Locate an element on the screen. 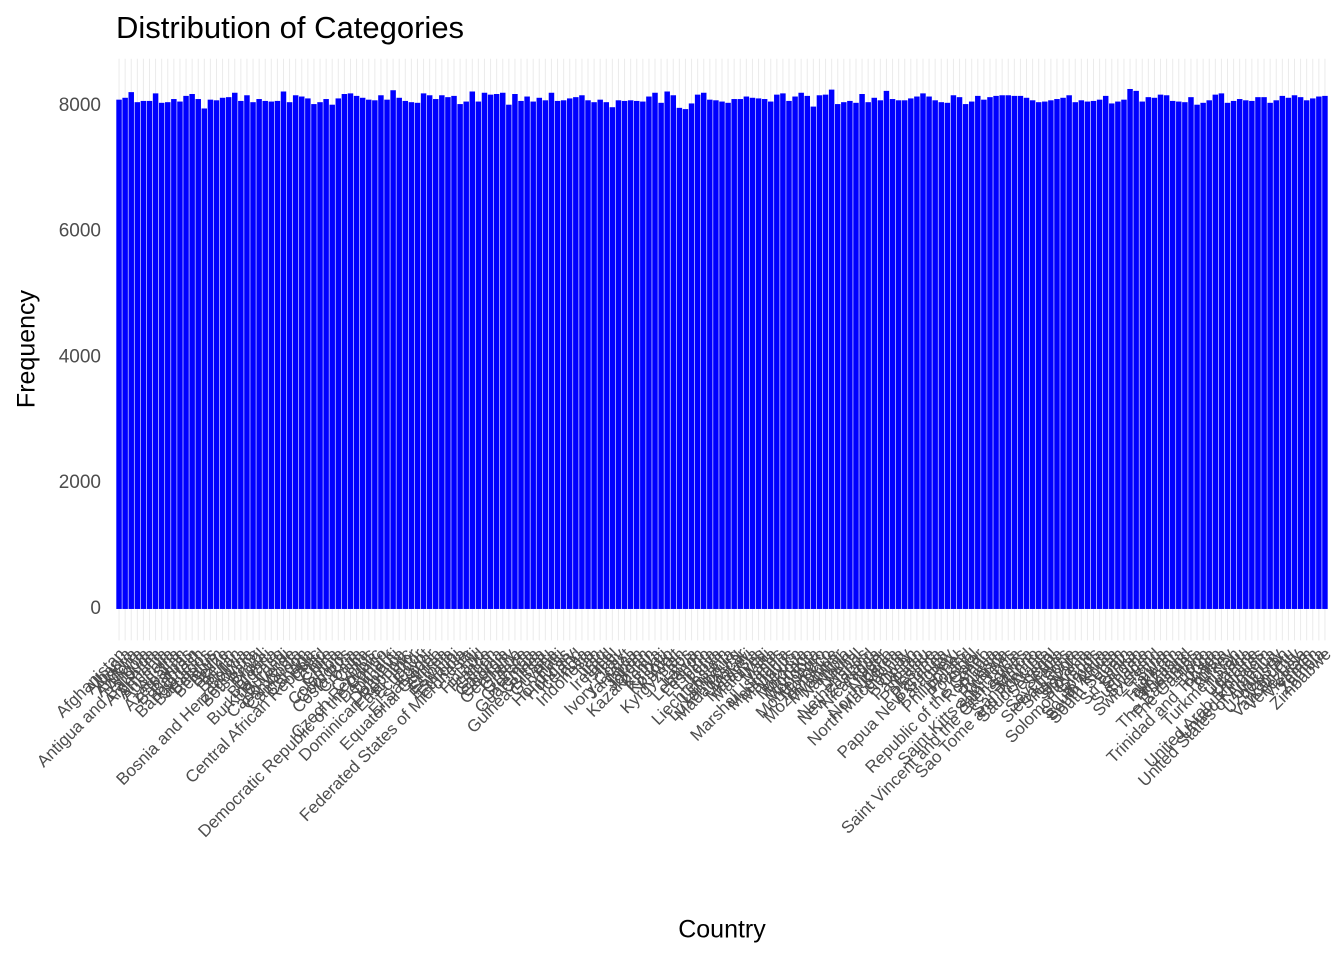 The width and height of the screenshot is (1344, 960). chart-title: Distribution of Categories is located at coordinates (290, 27).